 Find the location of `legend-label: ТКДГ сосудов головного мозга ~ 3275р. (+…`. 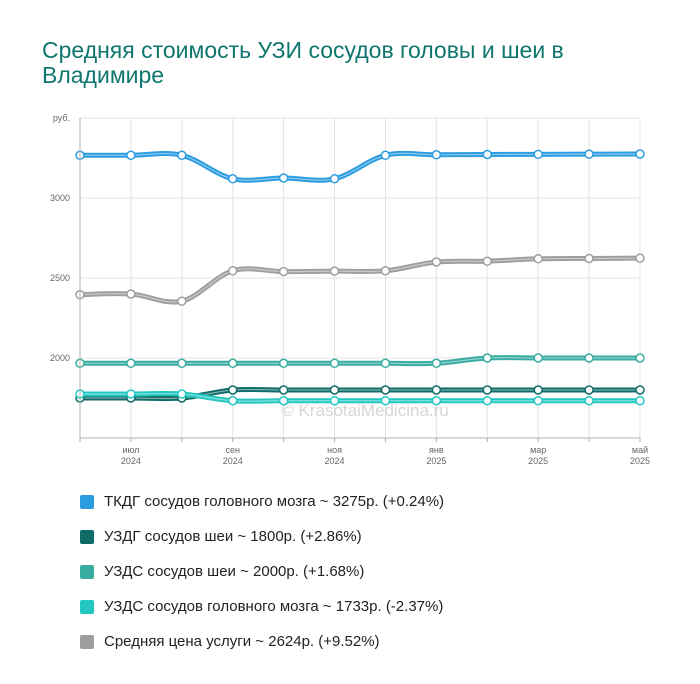

legend-label: ТКДГ сосудов головного мозга ~ 3275р. (+… is located at coordinates (274, 501).